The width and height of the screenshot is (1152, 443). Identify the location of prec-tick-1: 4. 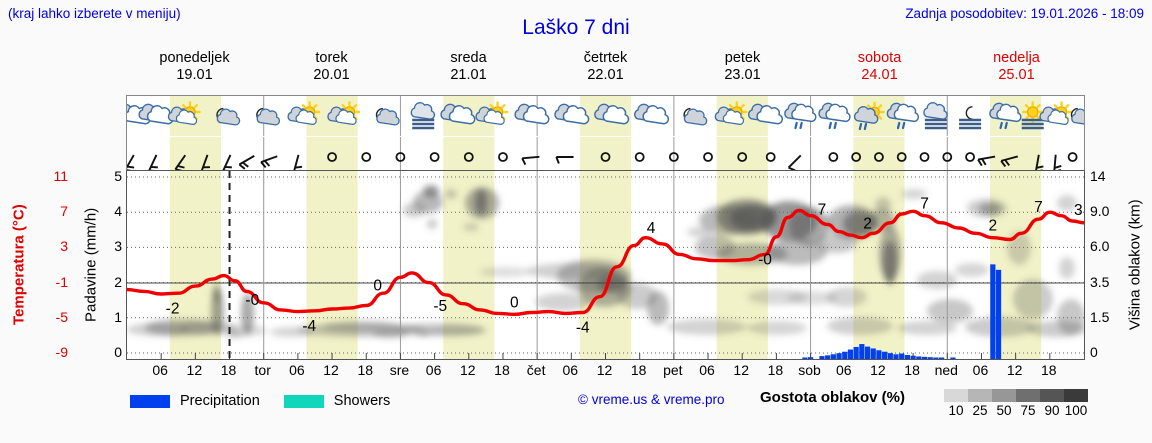
(118, 211).